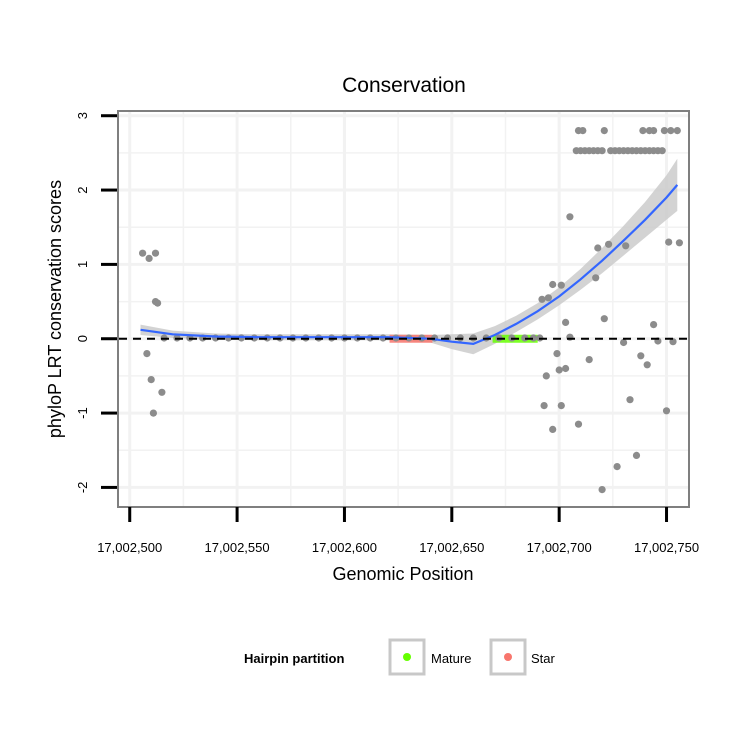 The image size is (750, 755). Describe the element at coordinates (129, 547) in the screenshot. I see `x-tick-label: 17,002,500` at that location.